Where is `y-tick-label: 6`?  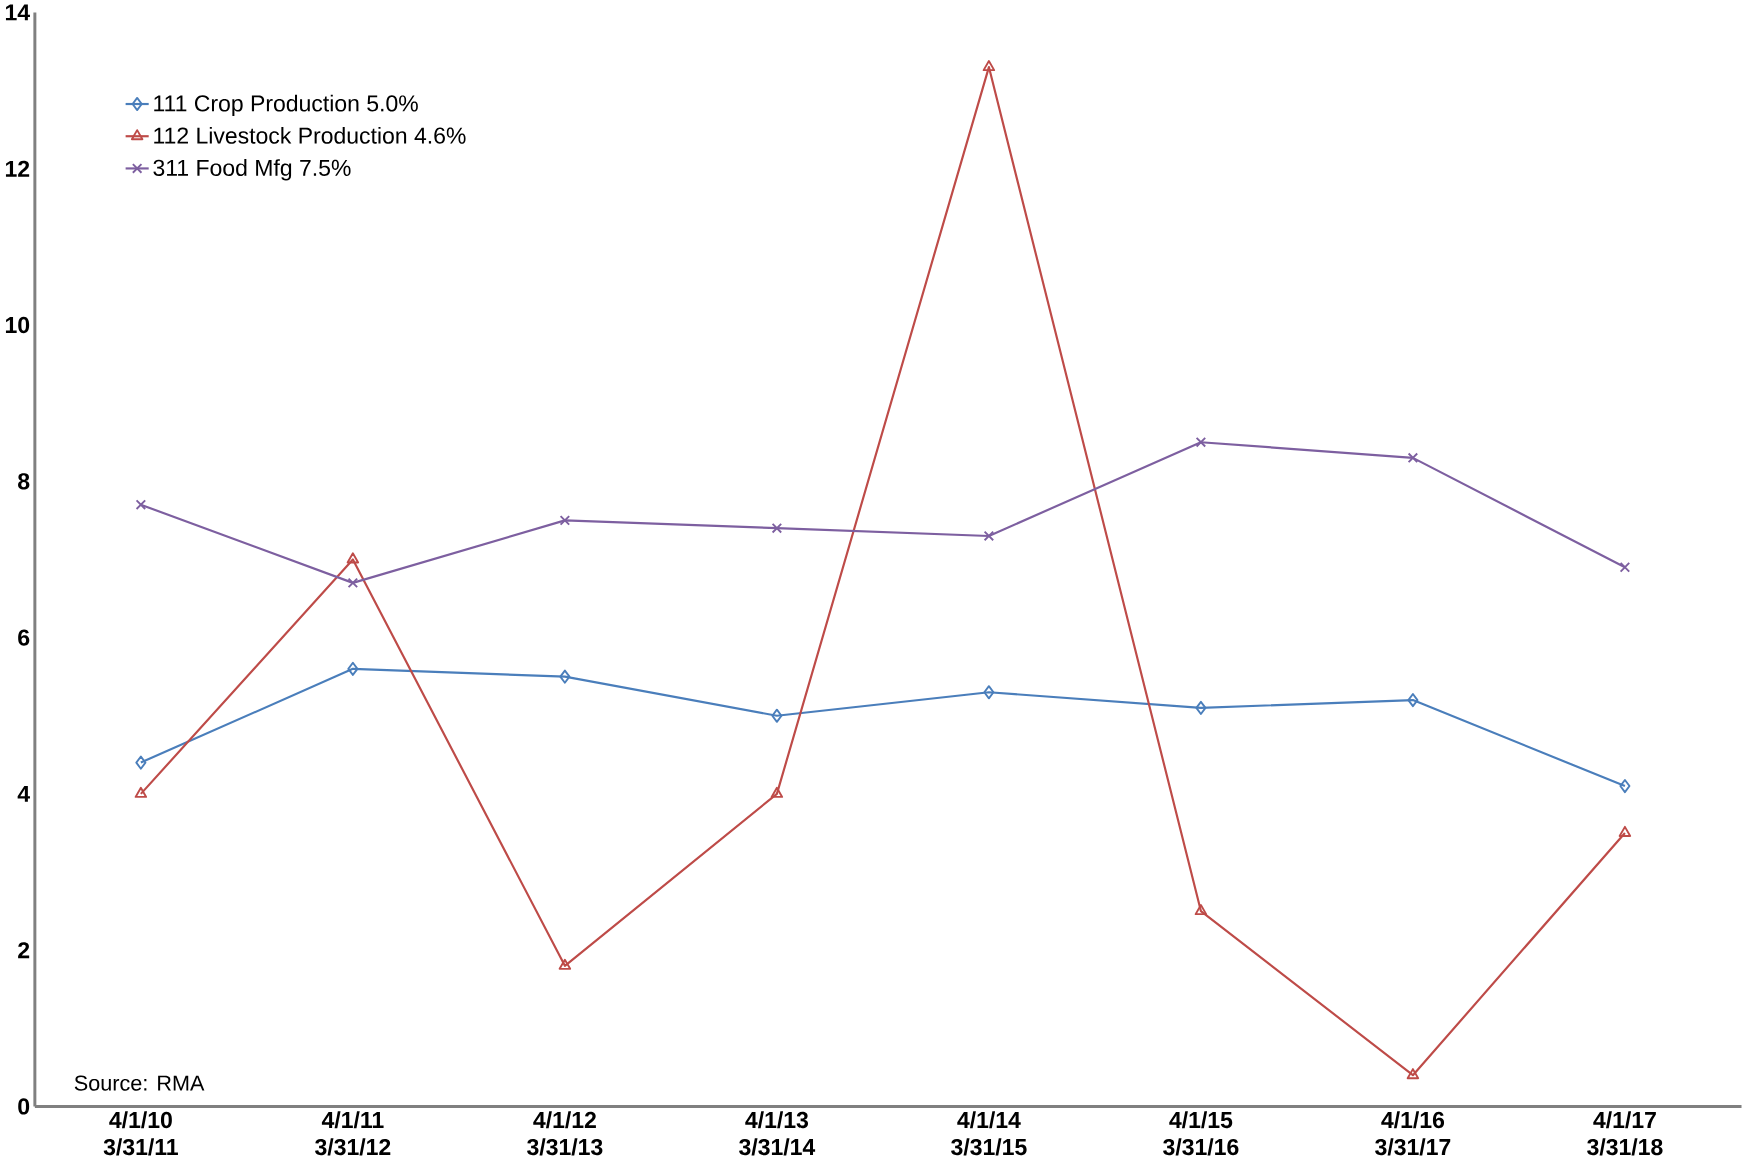
y-tick-label: 6 is located at coordinates (24, 637).